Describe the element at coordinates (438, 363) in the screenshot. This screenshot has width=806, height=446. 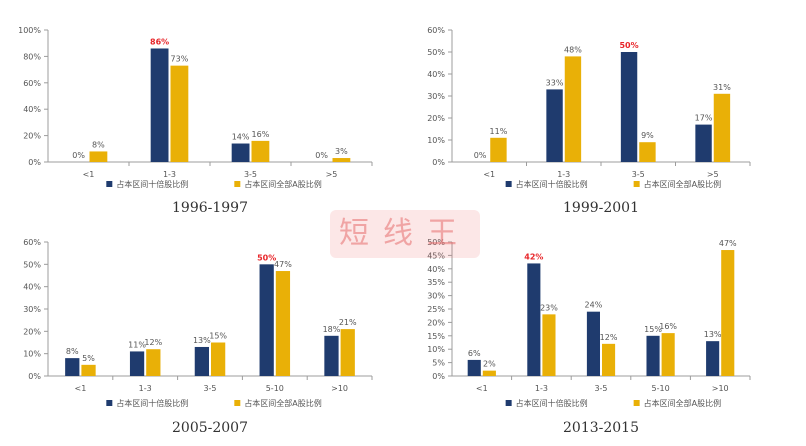
I see `y-tick-label: 5%` at that location.